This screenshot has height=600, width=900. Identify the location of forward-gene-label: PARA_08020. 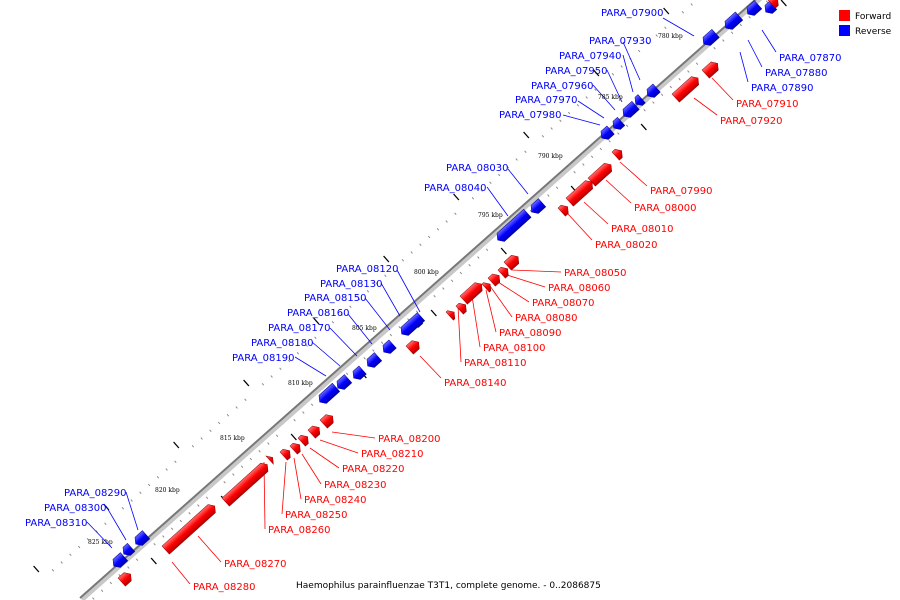
(626, 245).